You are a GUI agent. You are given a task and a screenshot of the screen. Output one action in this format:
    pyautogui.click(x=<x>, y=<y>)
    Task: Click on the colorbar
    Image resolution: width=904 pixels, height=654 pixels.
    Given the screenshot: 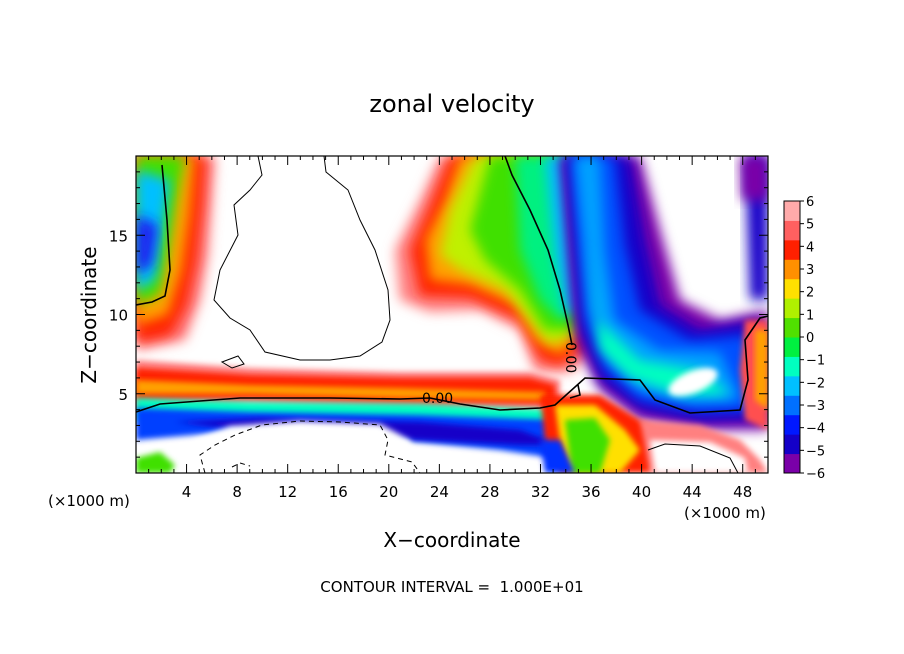 What is the action you would take?
    pyautogui.click(x=793, y=337)
    